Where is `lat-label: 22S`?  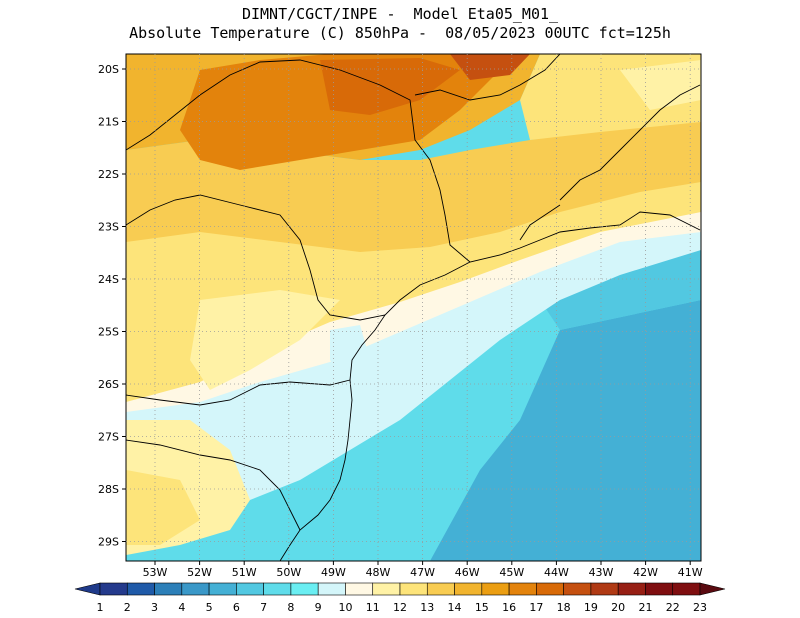 lat-label: 22S is located at coordinates (108, 174).